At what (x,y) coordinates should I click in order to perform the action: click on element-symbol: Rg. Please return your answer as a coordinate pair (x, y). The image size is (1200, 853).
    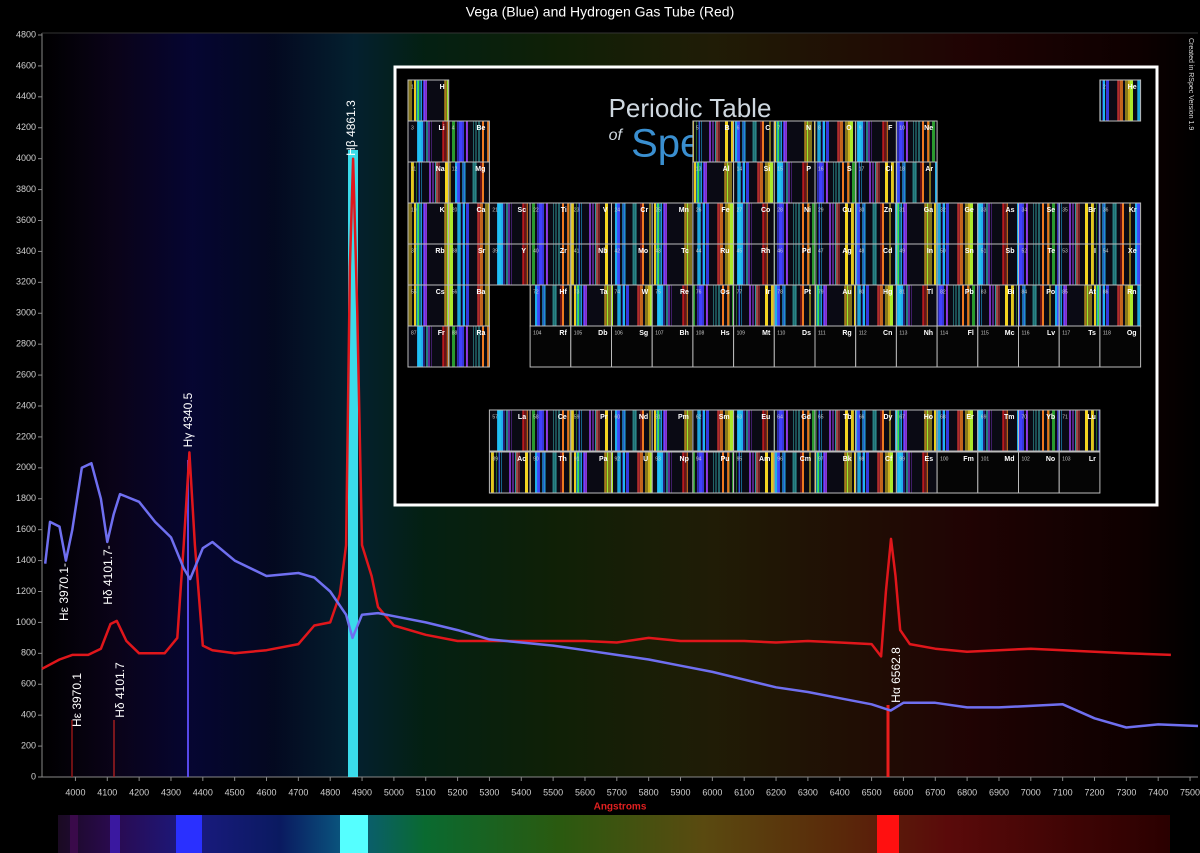
    Looking at the image, I should click on (846, 333).